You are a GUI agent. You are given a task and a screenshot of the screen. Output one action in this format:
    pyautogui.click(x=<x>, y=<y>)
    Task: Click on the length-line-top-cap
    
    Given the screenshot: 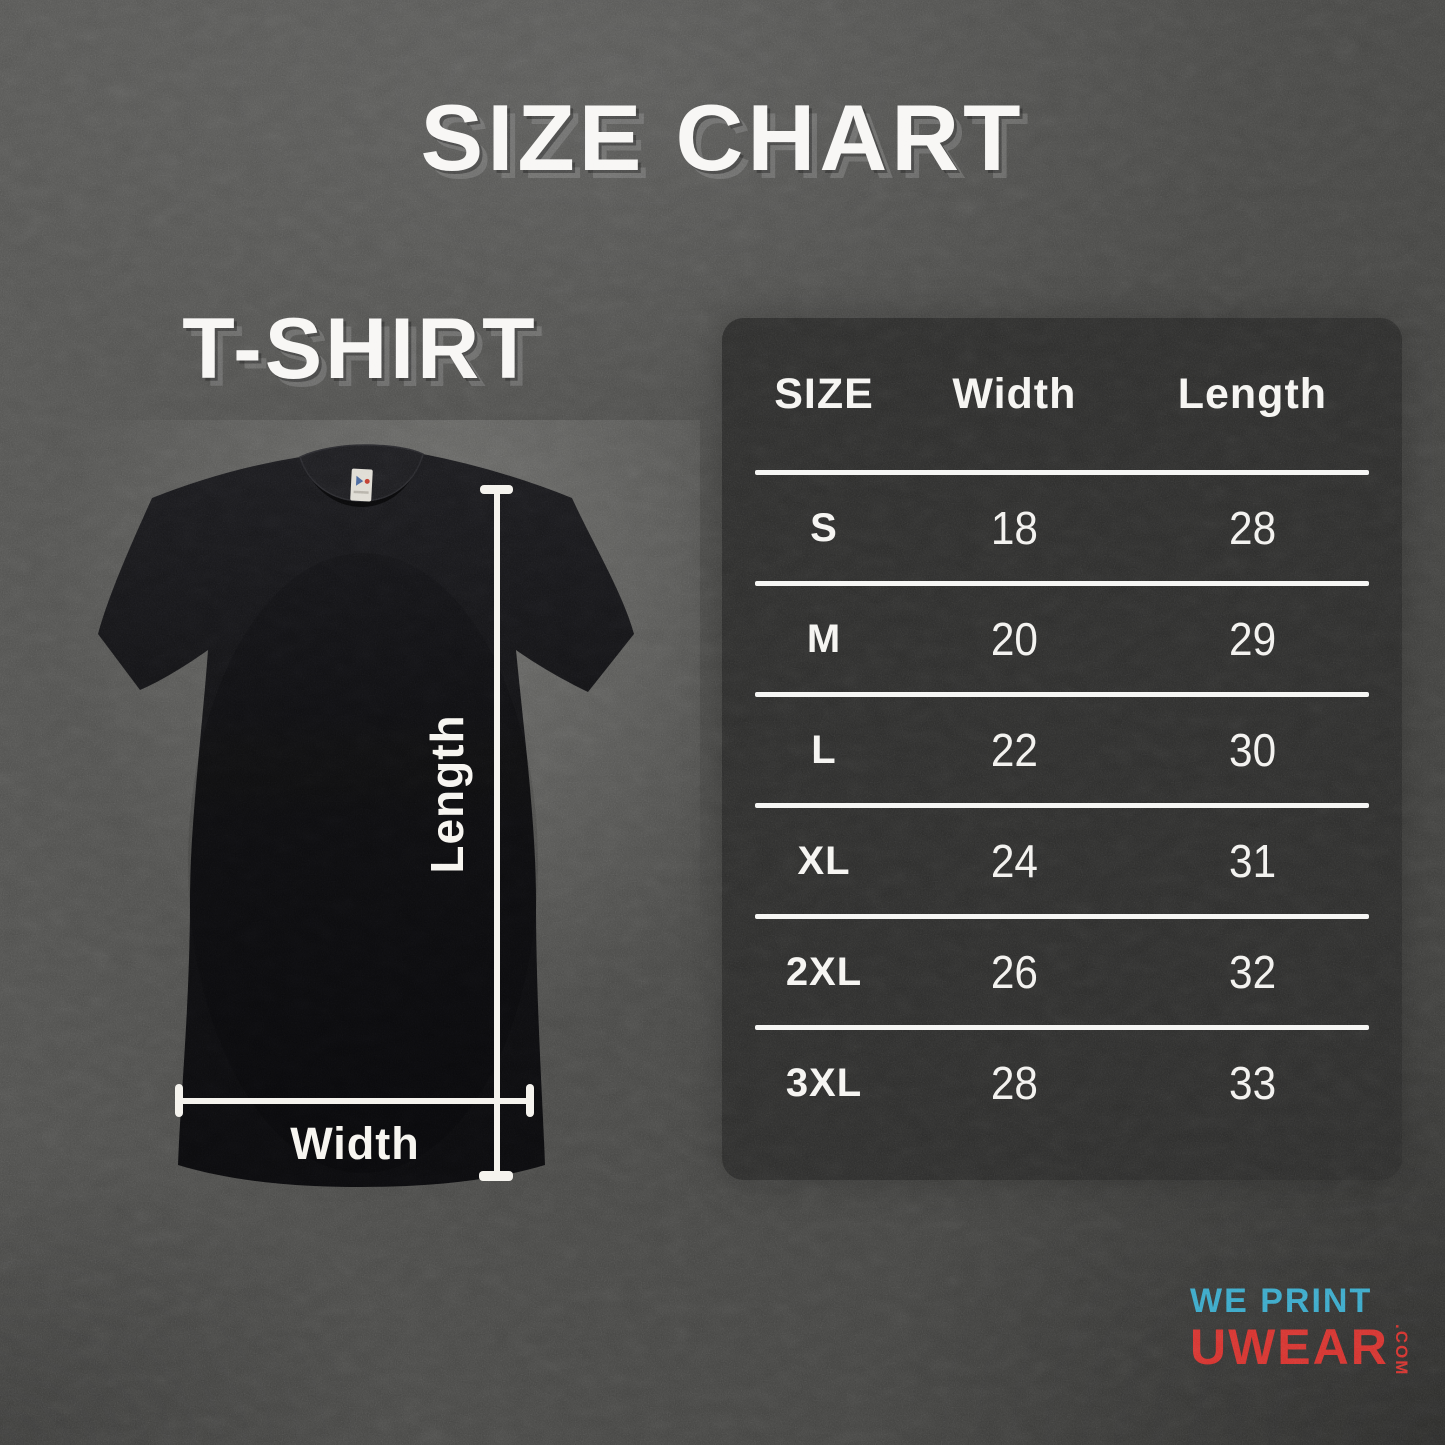 What is the action you would take?
    pyautogui.click(x=496, y=489)
    